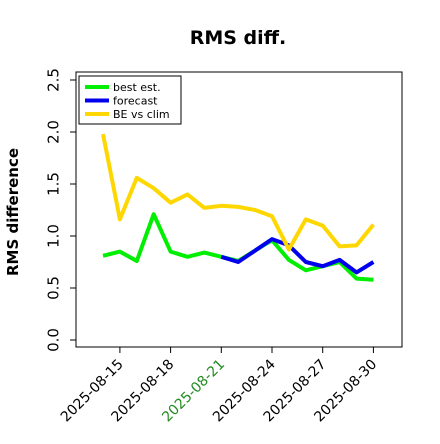 This screenshot has width=440, height=444. Describe the element at coordinates (54, 80) in the screenshot. I see `y-tick-label: 2.5` at that location.